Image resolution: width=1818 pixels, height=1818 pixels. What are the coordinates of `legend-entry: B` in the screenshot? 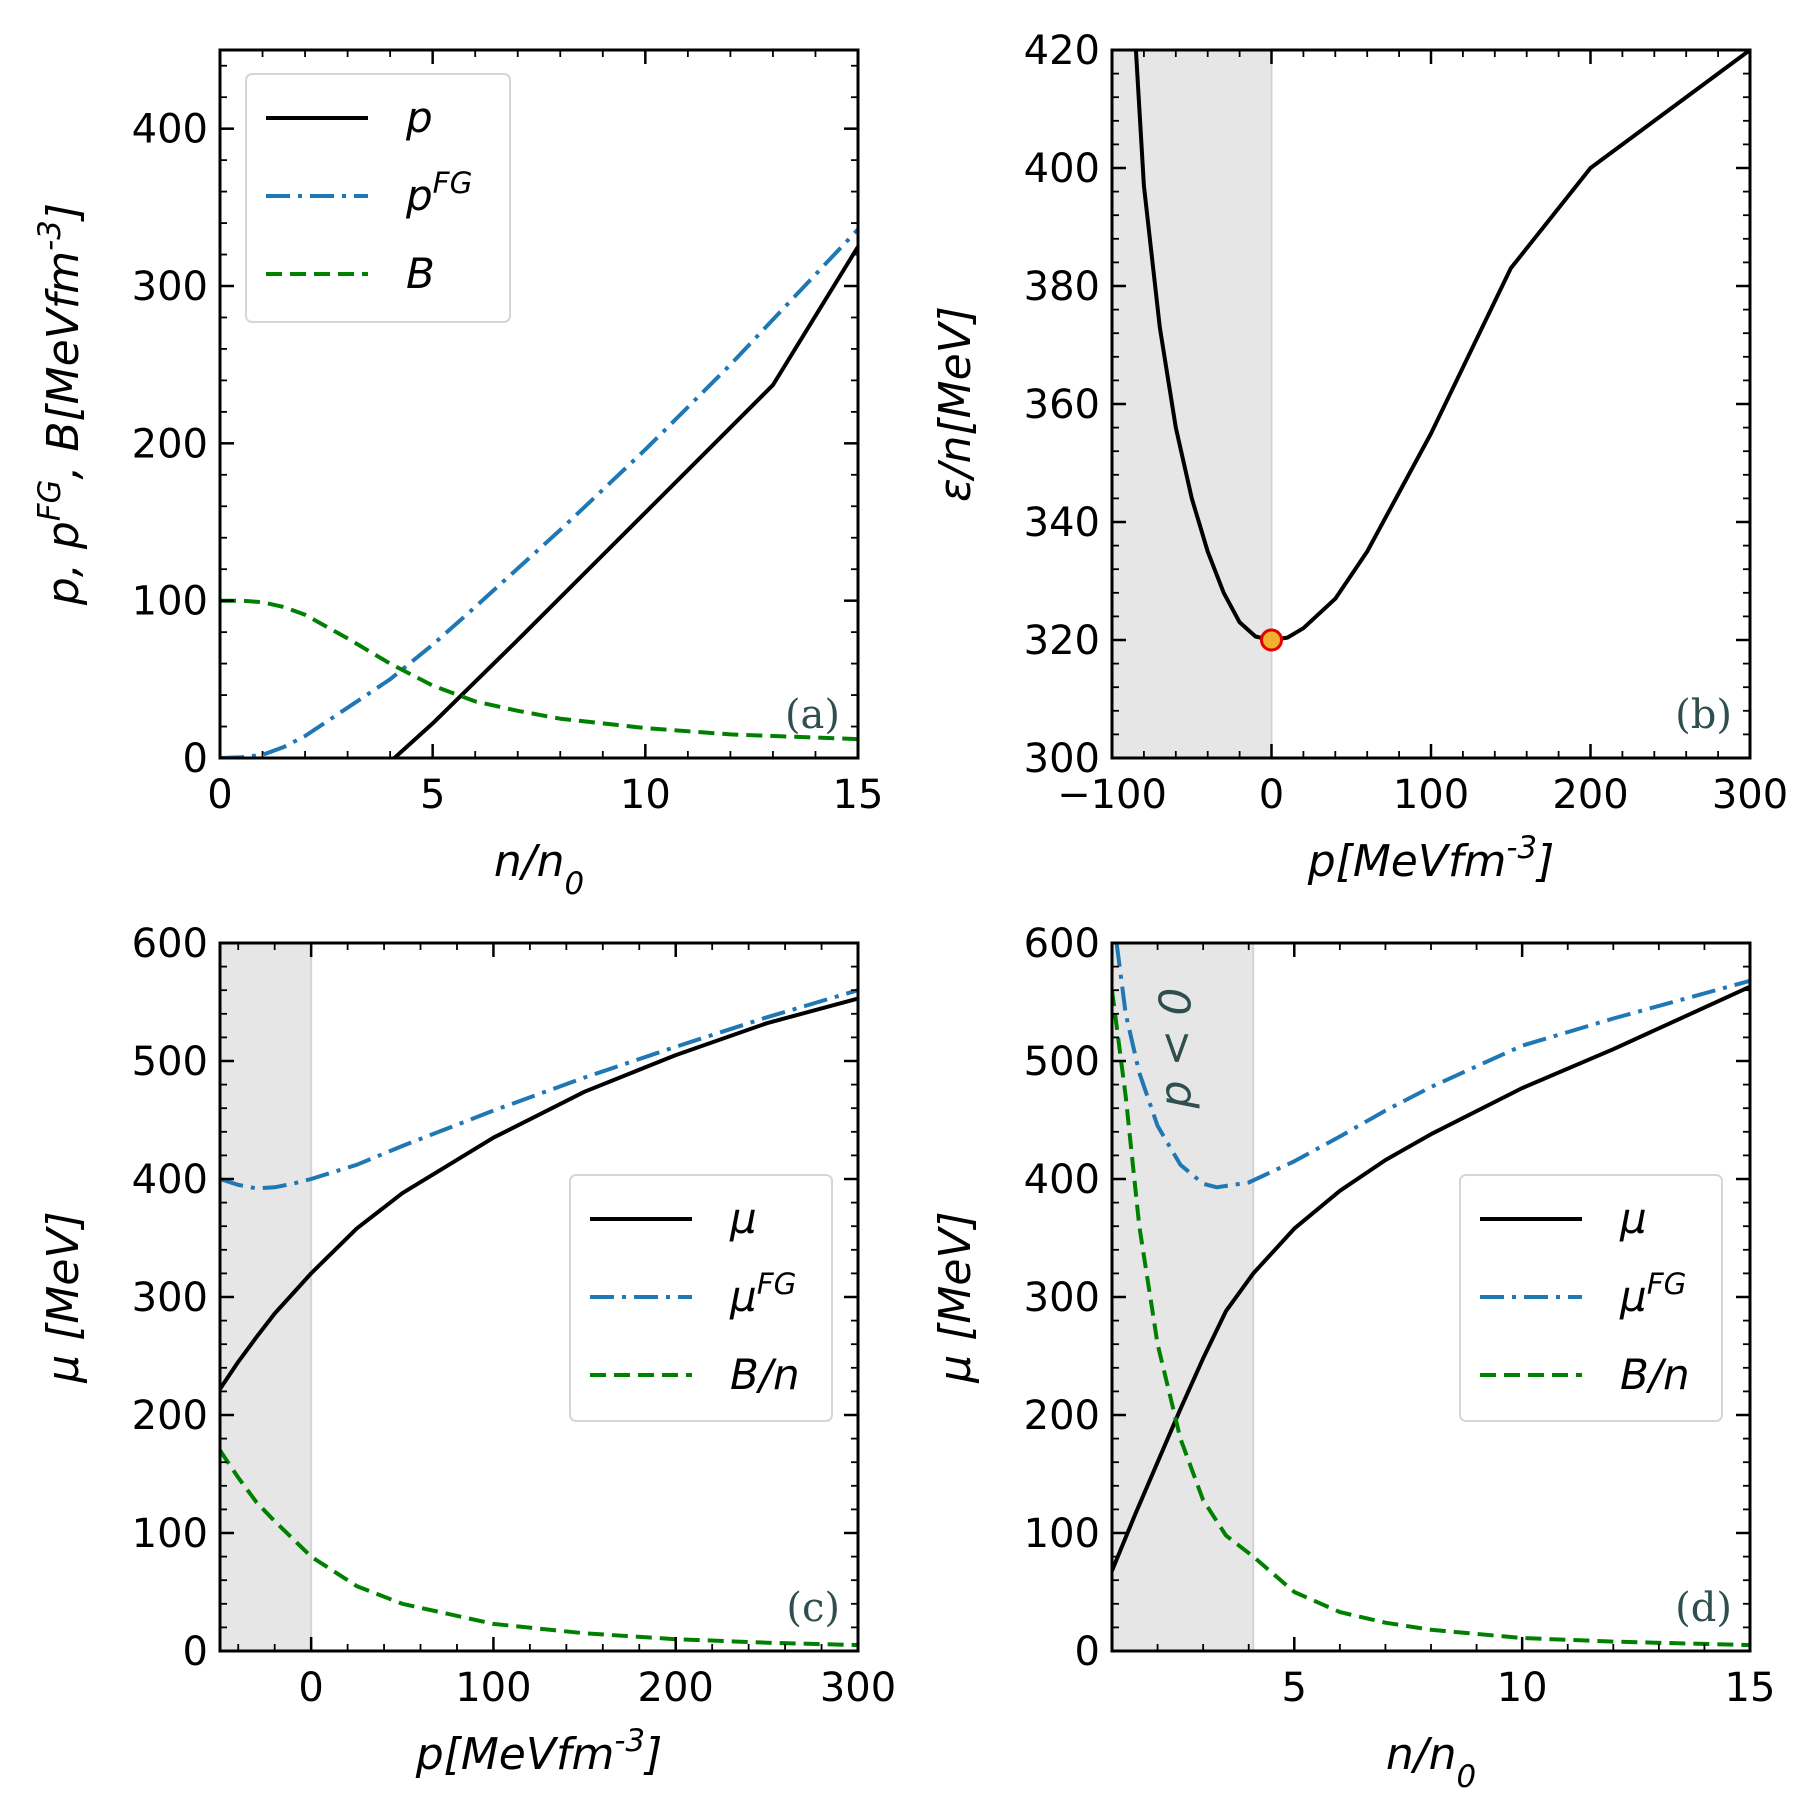 It's located at (420, 273).